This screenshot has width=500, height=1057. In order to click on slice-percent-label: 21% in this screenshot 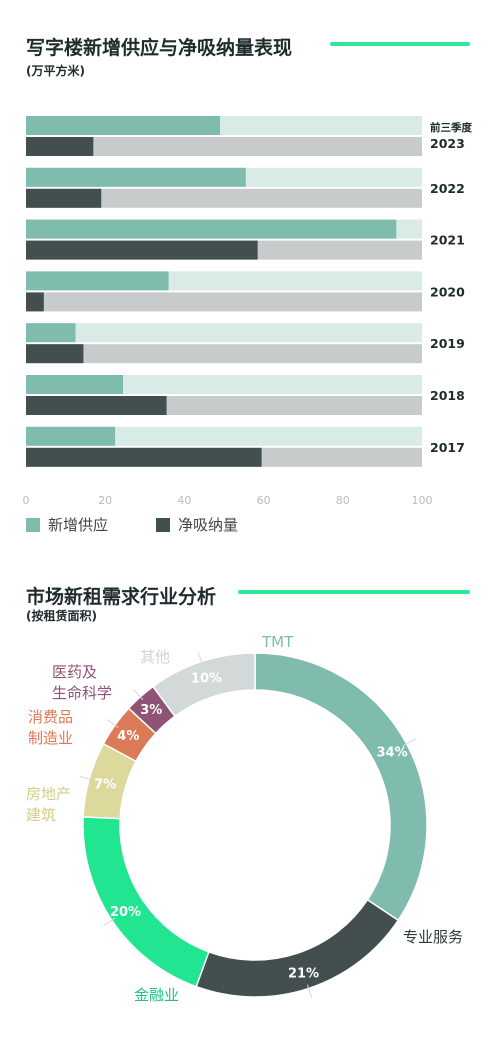, I will do `click(303, 974)`.